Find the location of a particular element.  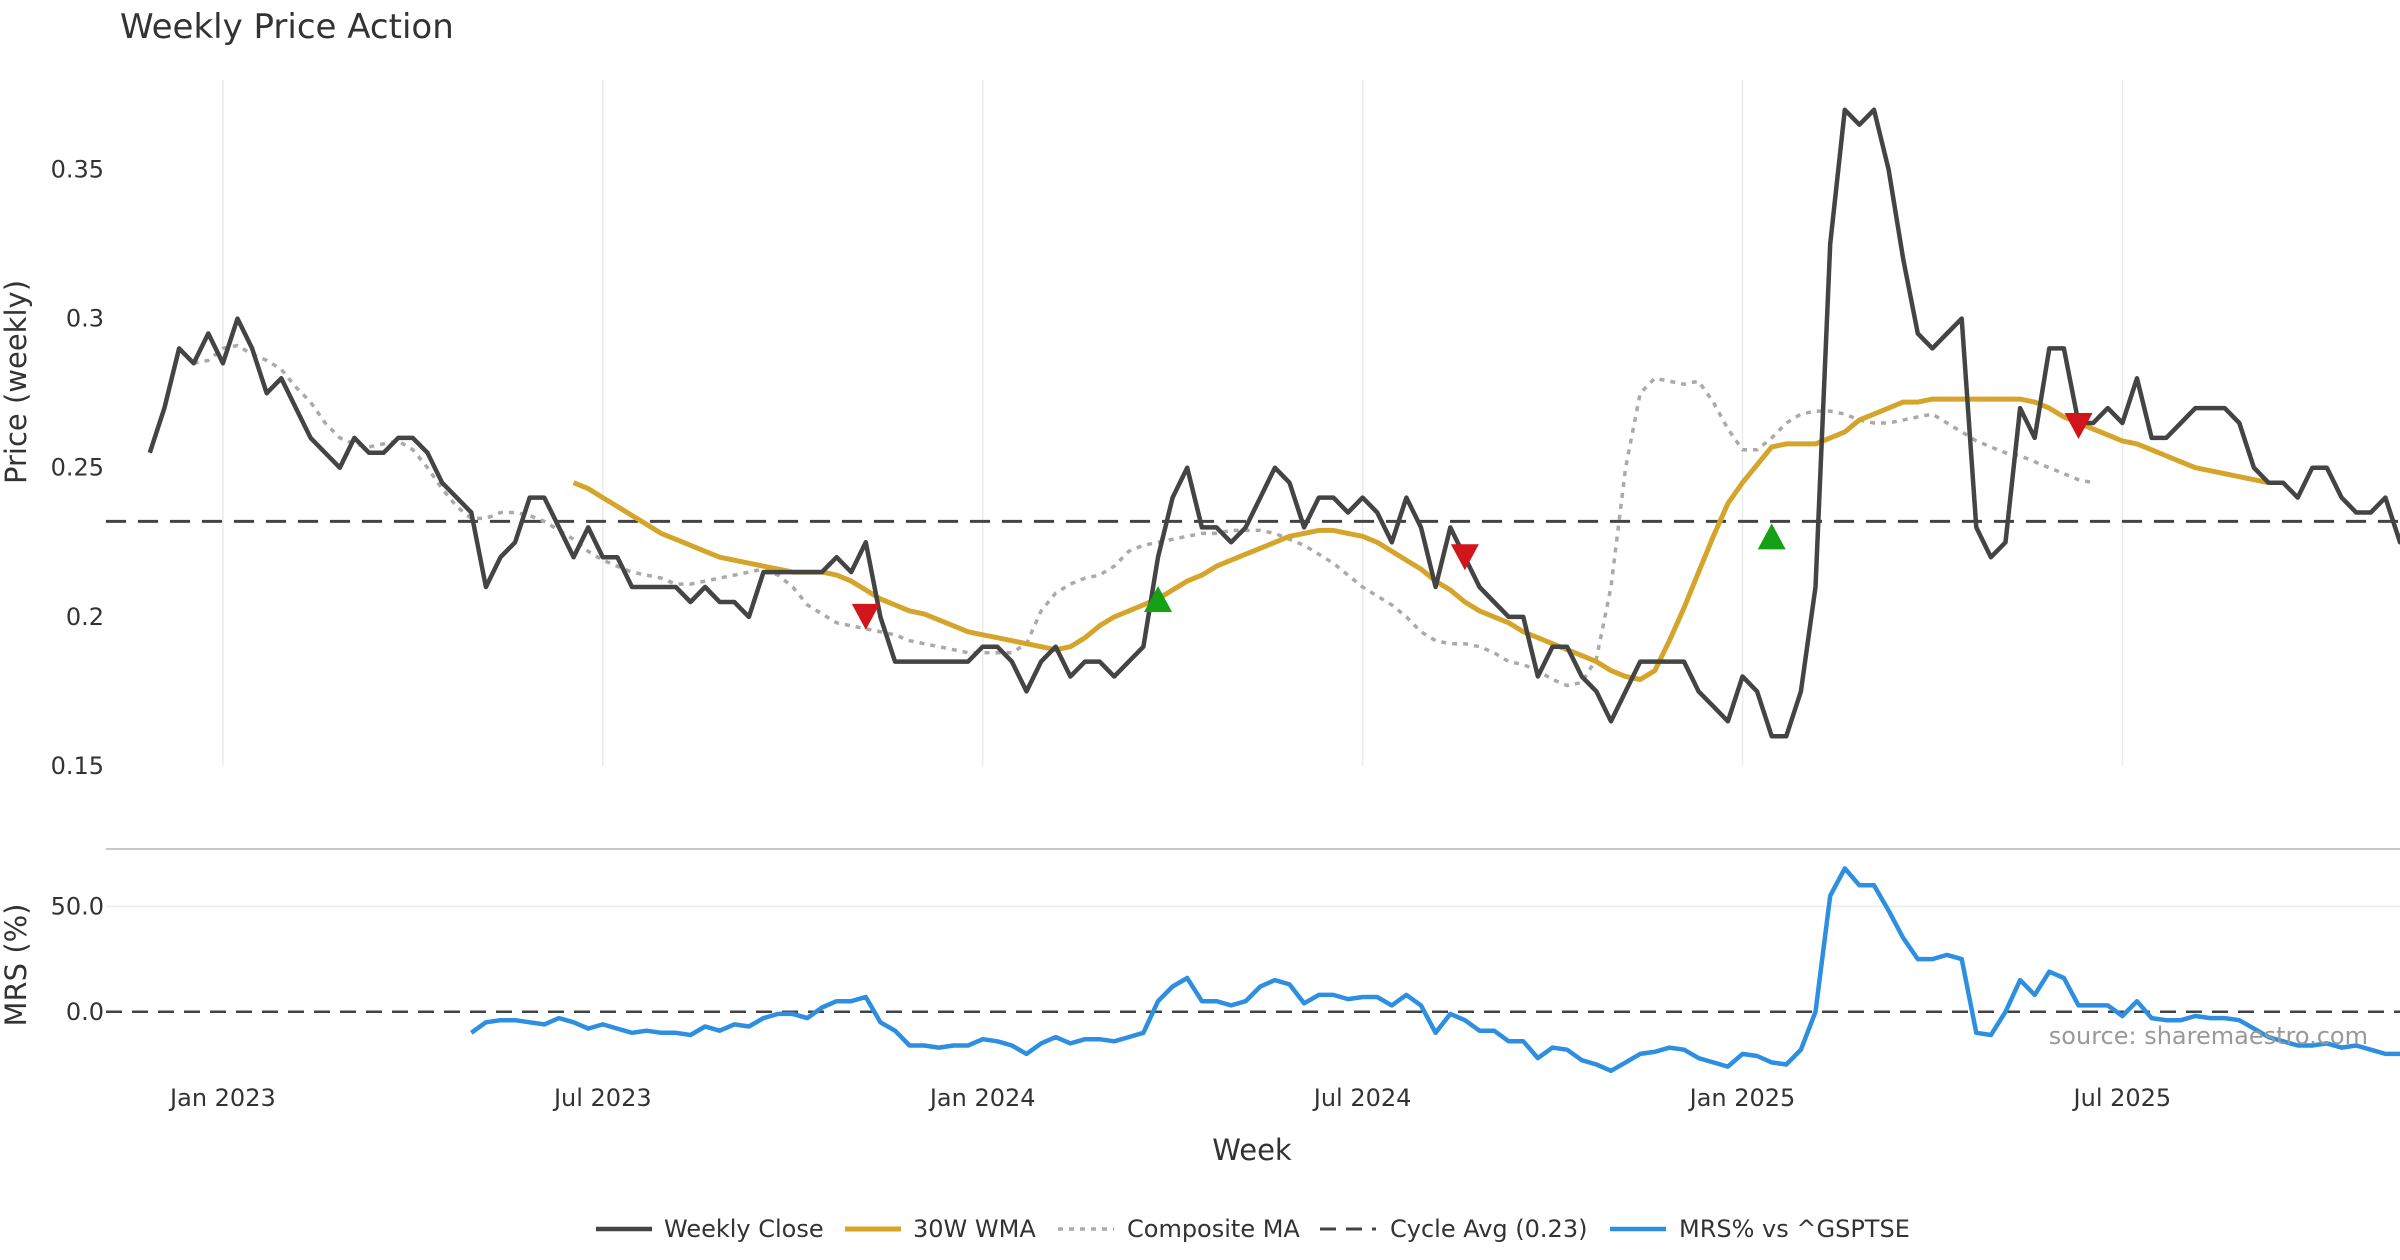

legend-item-cycle-avg: Cycle Avg (0.23) is located at coordinates (1453, 1229).